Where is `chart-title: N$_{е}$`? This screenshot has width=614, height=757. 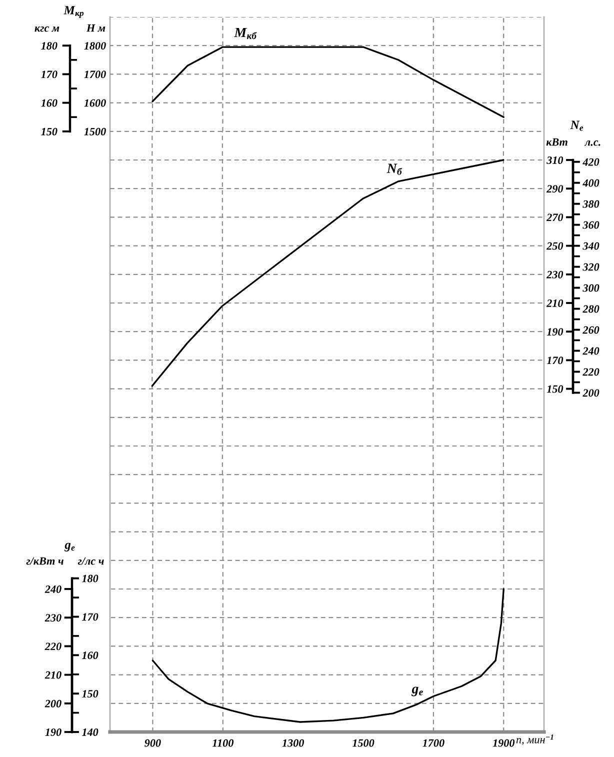
chart-title: N$_{е}$ is located at coordinates (577, 125).